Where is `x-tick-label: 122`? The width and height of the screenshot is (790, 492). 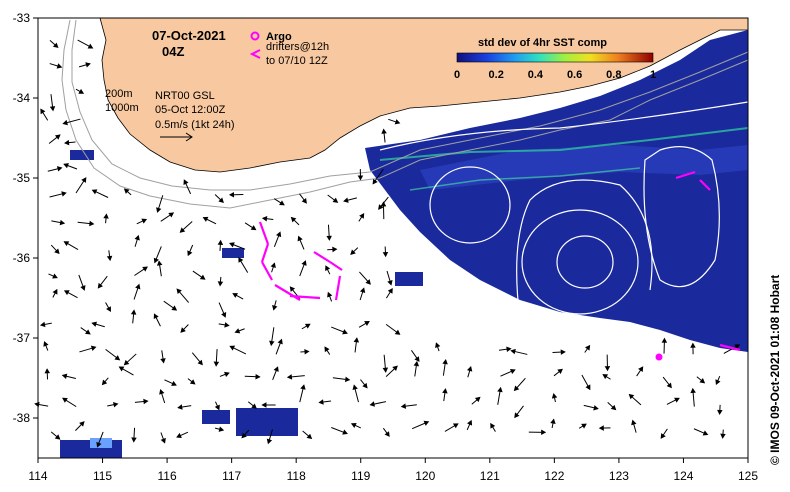 x-tick-label: 122 is located at coordinates (554, 476).